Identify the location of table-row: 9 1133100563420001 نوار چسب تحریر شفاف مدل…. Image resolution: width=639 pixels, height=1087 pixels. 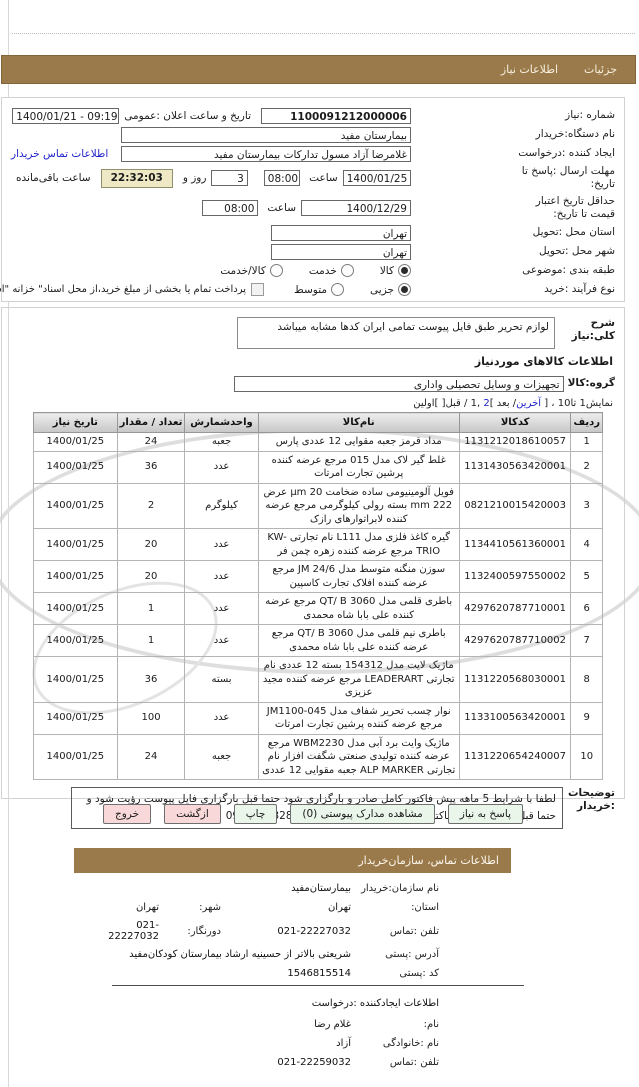
(319, 718).